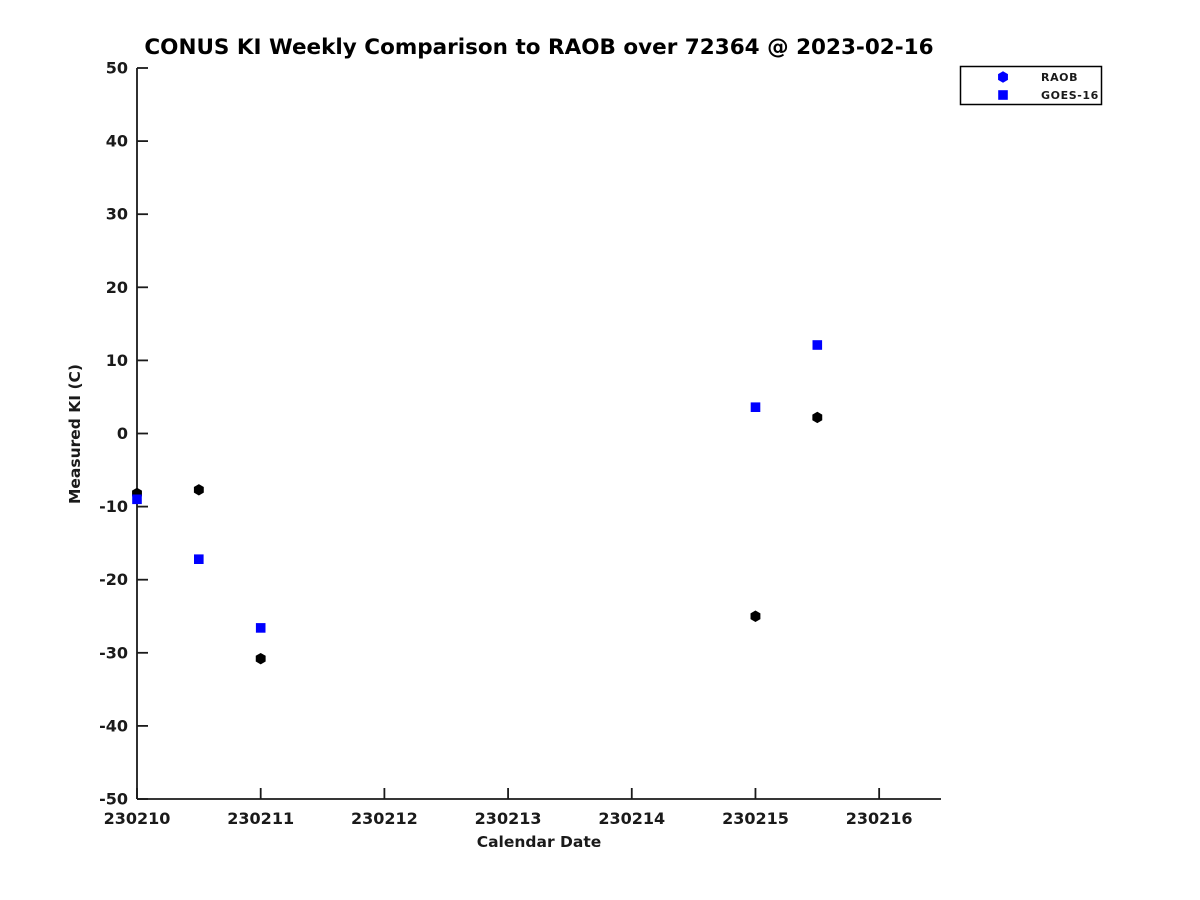  I want to click on legend-box, so click(1031, 85).